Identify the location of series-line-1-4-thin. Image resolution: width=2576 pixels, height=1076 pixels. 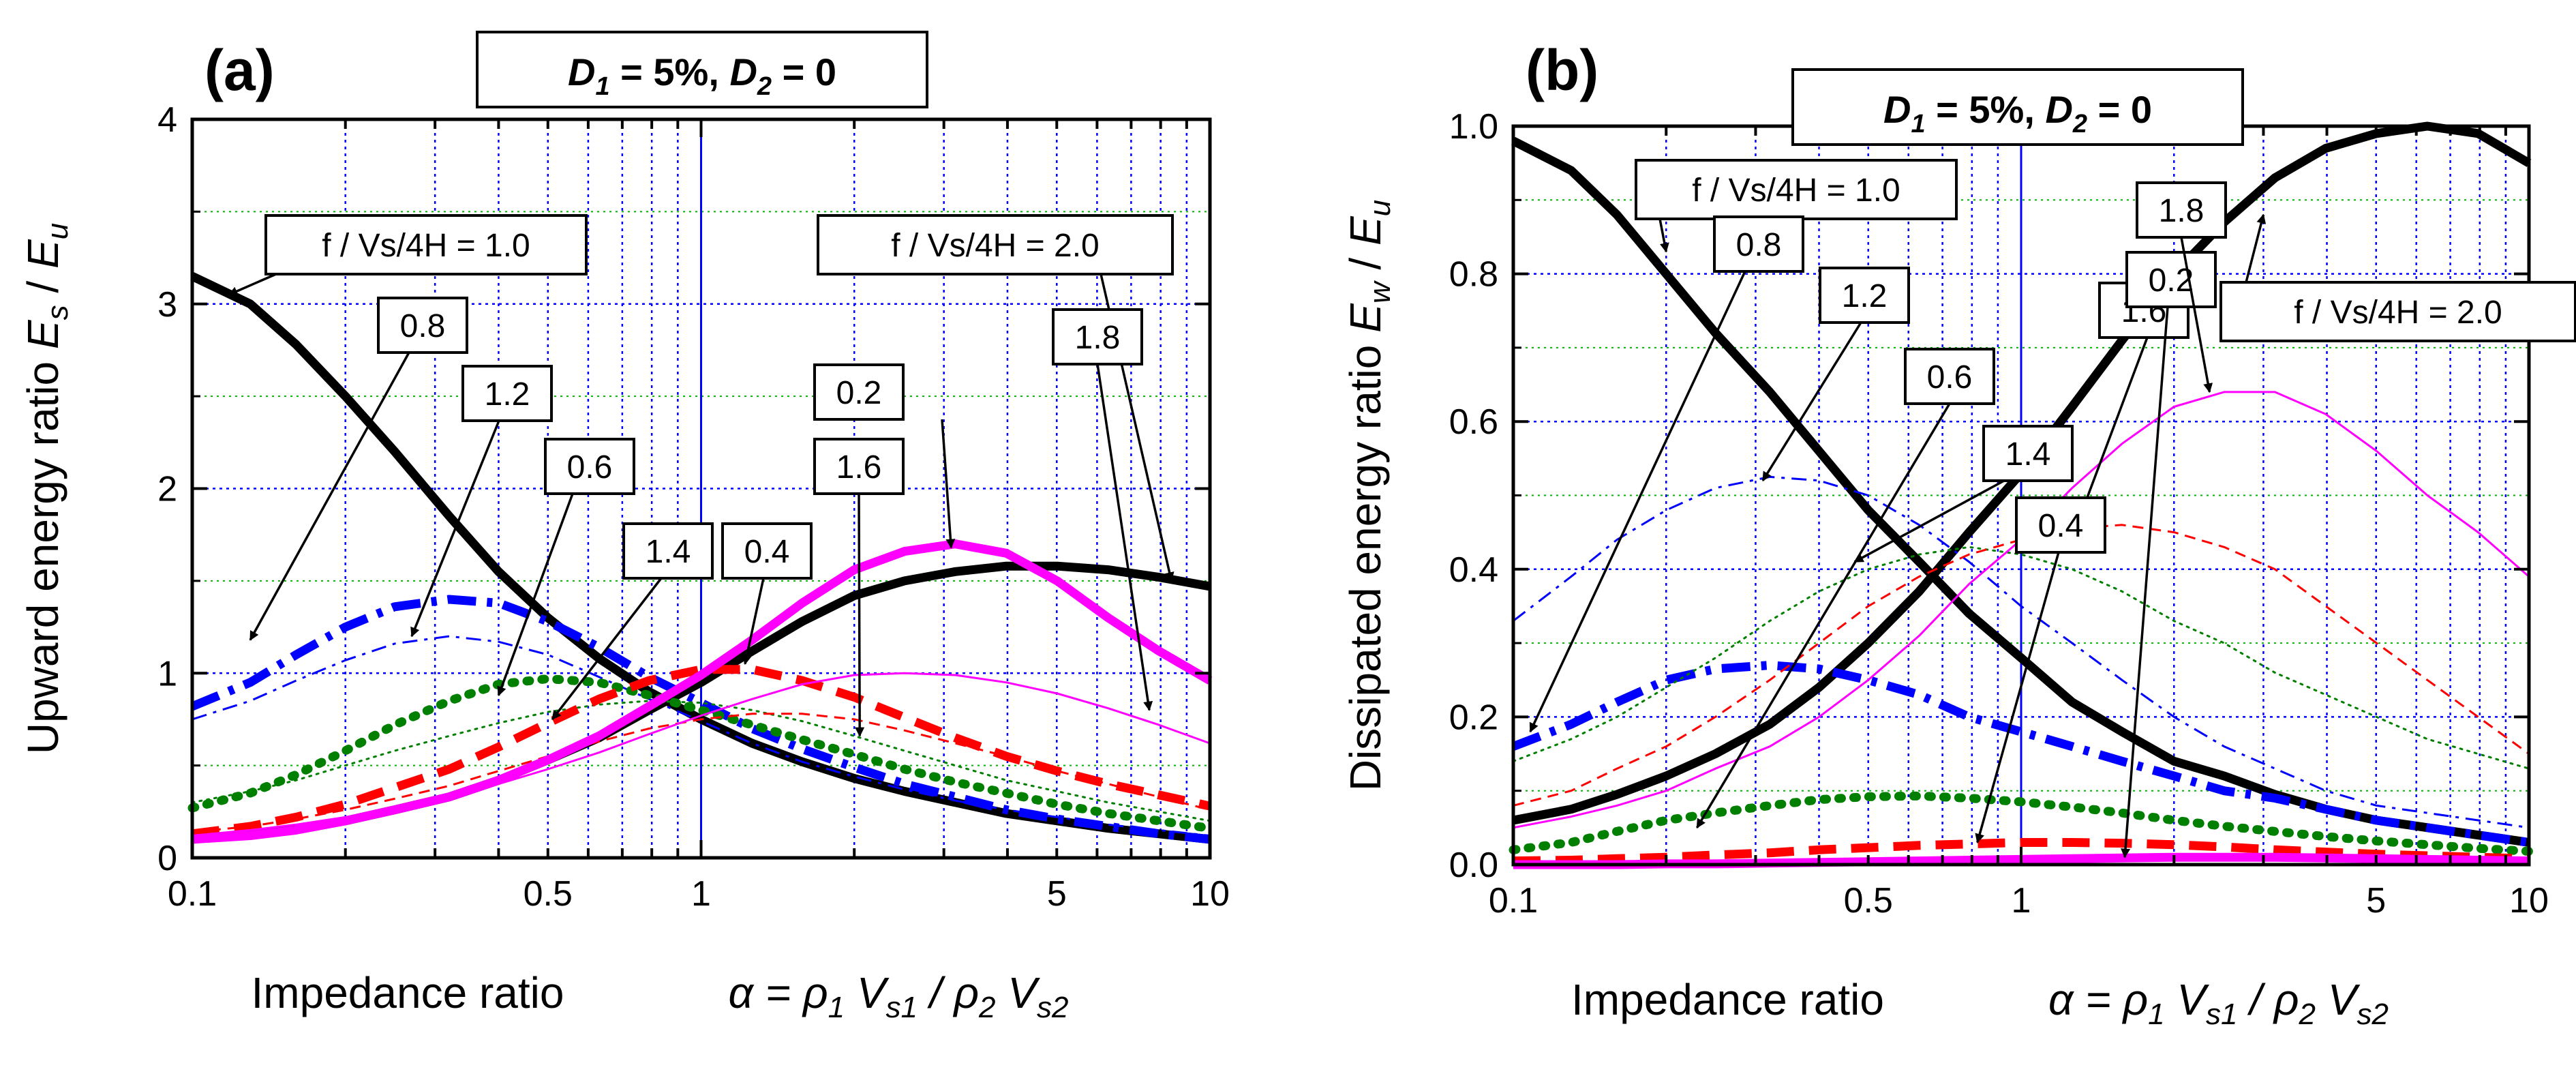
(701, 761).